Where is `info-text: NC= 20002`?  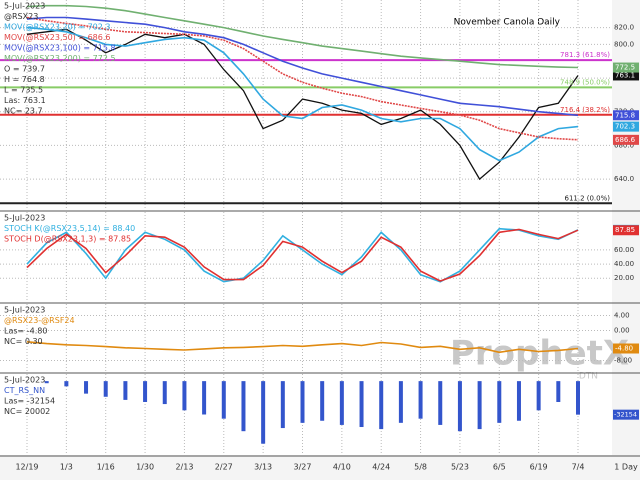 info-text: NC= 20002 is located at coordinates (27, 411).